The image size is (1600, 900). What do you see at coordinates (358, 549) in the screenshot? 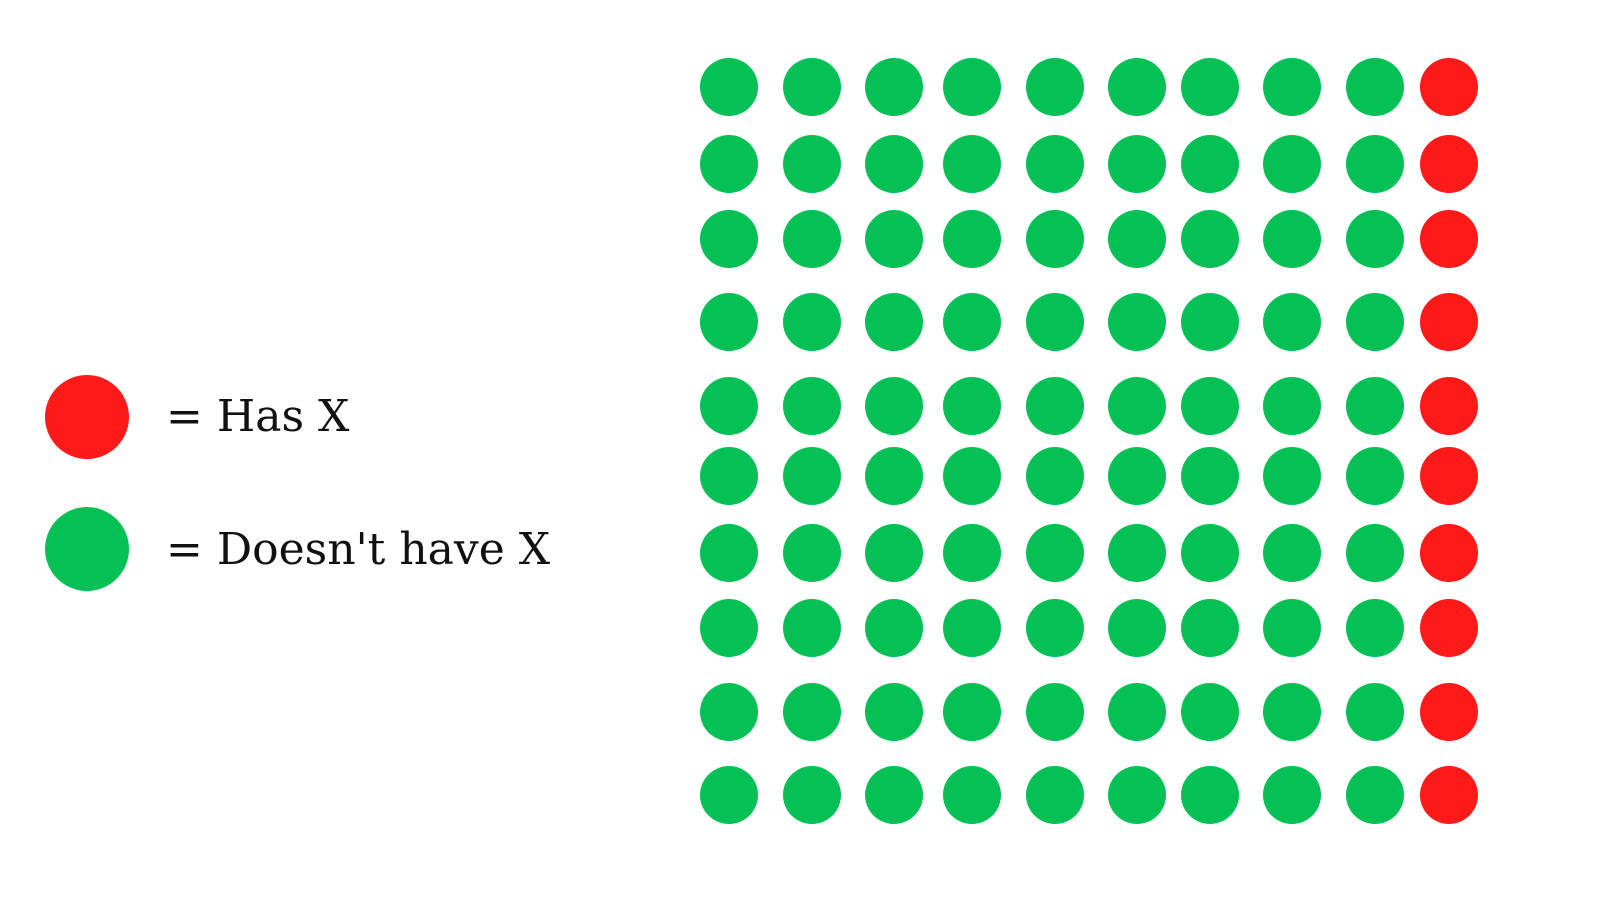
I see `legend-doesnt-have-x-label: = Doesn't have X` at bounding box center [358, 549].